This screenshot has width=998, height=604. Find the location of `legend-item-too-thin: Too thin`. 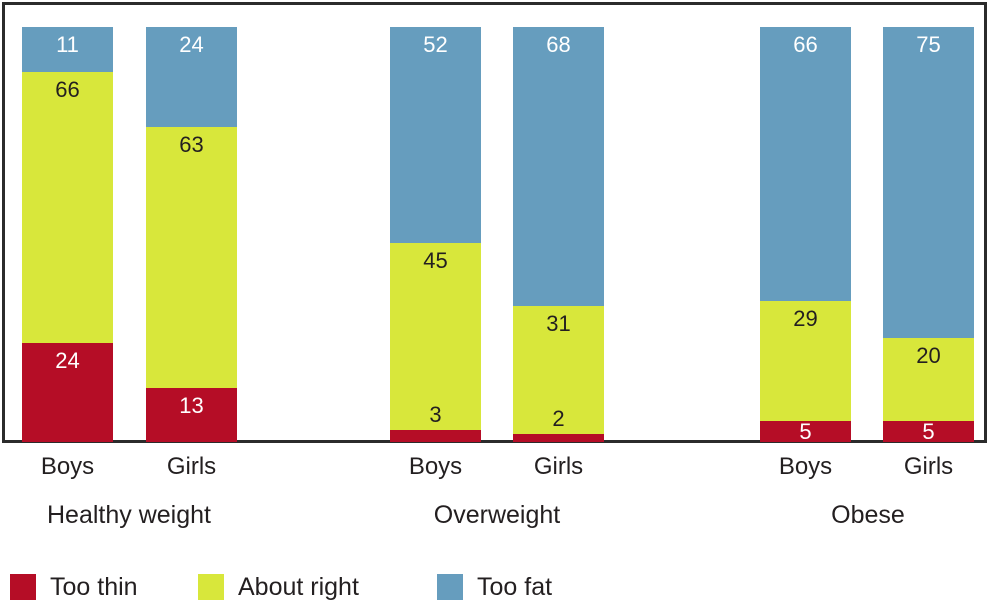

legend-item-too-thin: Too thin is located at coordinates (74, 587).